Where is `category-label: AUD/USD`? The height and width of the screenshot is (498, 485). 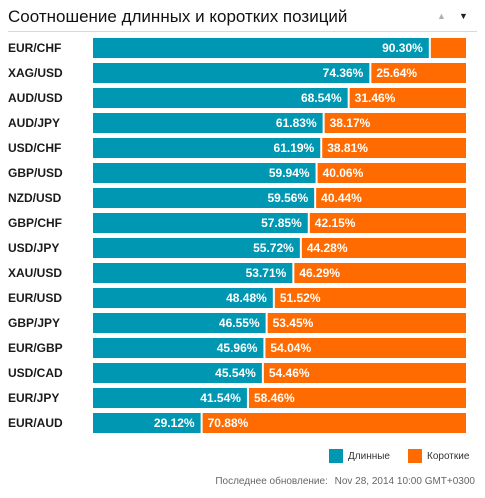 category-label: AUD/USD is located at coordinates (35, 98).